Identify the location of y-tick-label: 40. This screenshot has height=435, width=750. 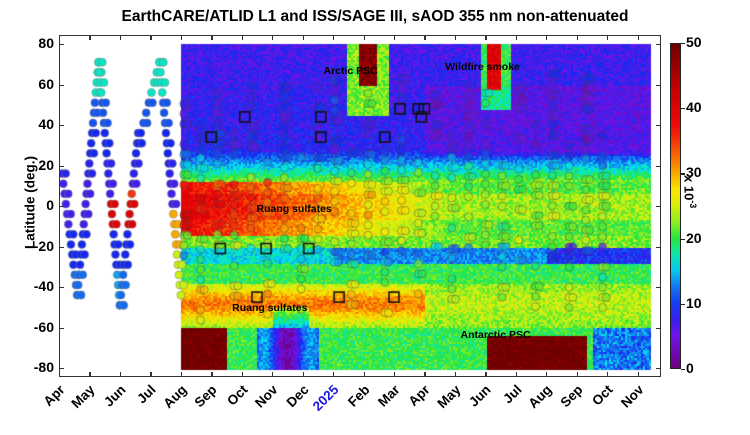
(46, 124).